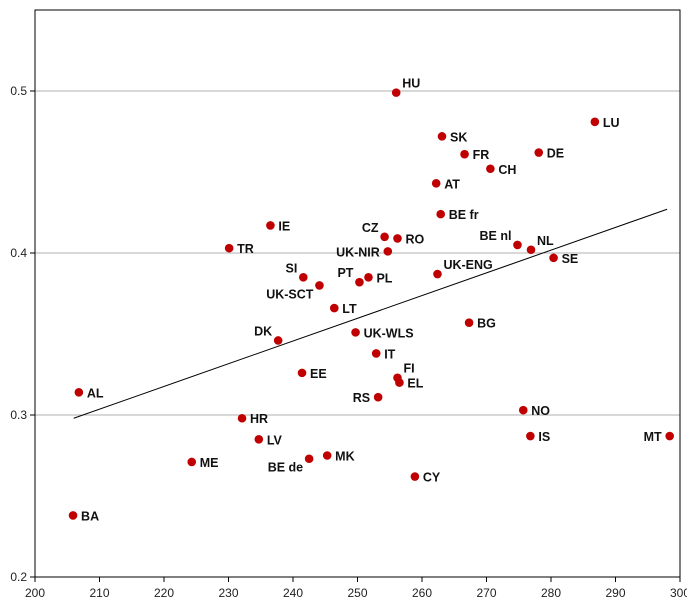 The height and width of the screenshot is (608, 687). I want to click on data-point-el, so click(399, 382).